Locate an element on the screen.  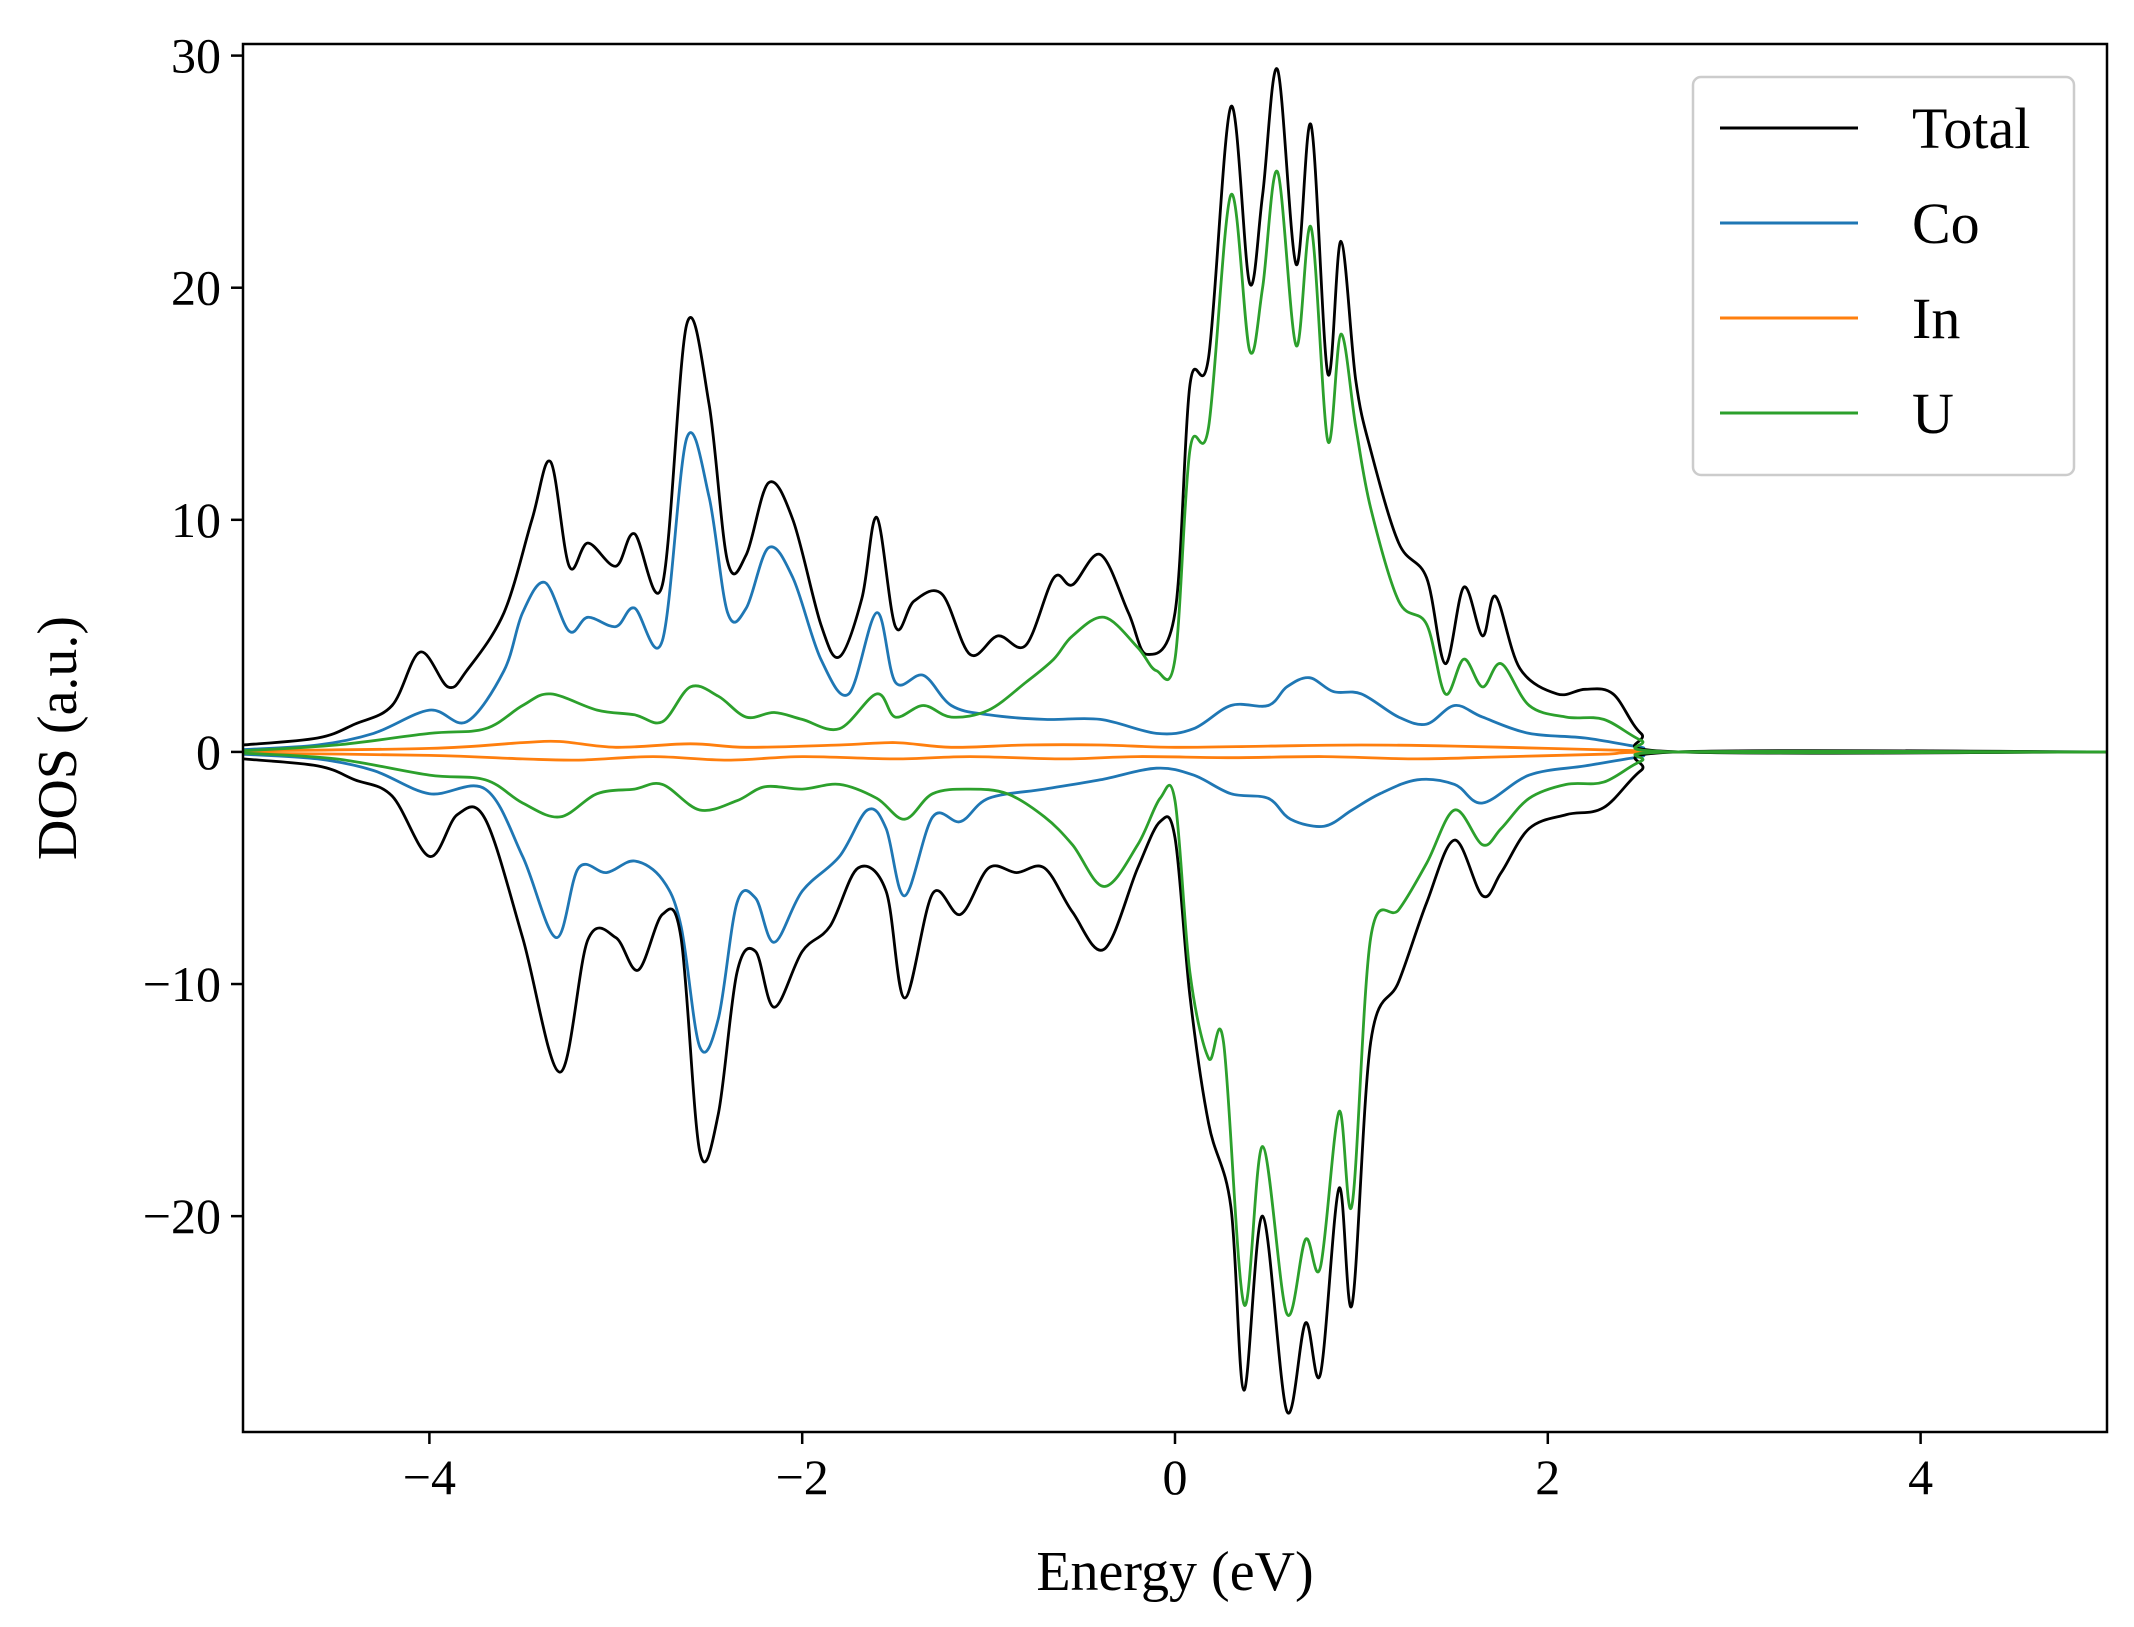
series-in-down-line is located at coordinates (1175, 756).